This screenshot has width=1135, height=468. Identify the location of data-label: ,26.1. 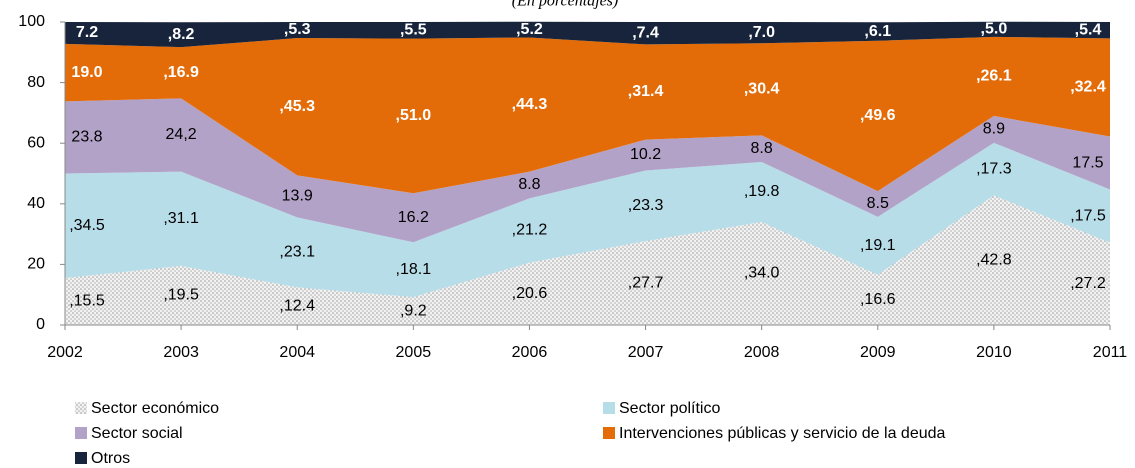
(994, 76).